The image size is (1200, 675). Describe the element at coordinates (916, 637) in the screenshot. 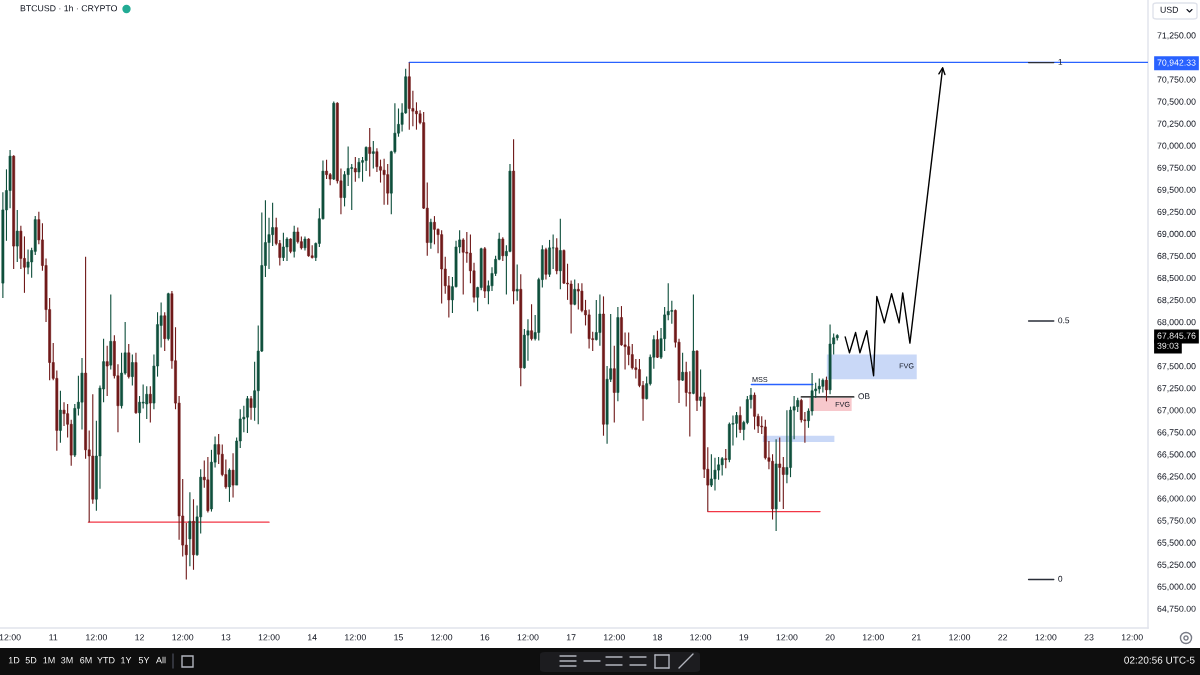

I see `x-tick-label: 21` at that location.